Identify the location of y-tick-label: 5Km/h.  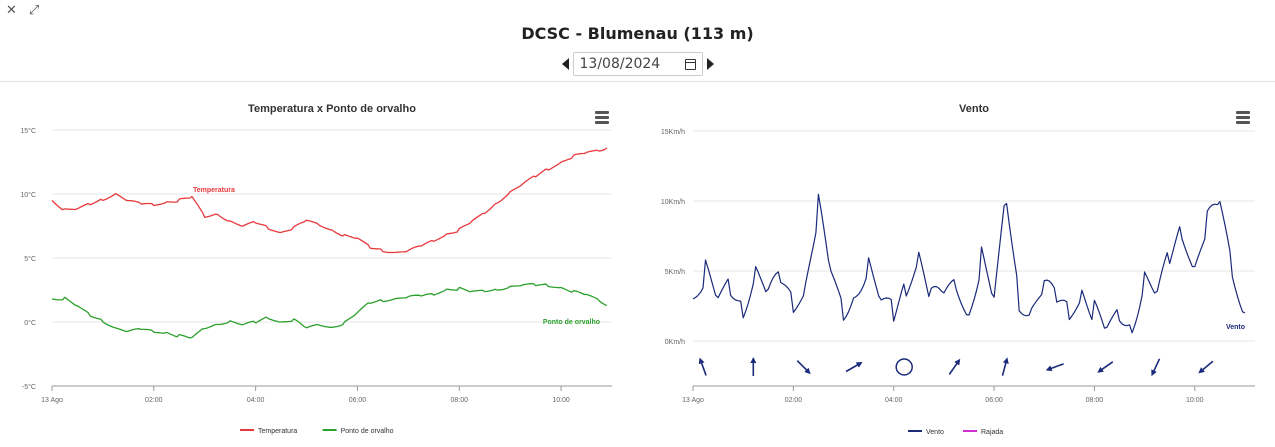
(675, 272).